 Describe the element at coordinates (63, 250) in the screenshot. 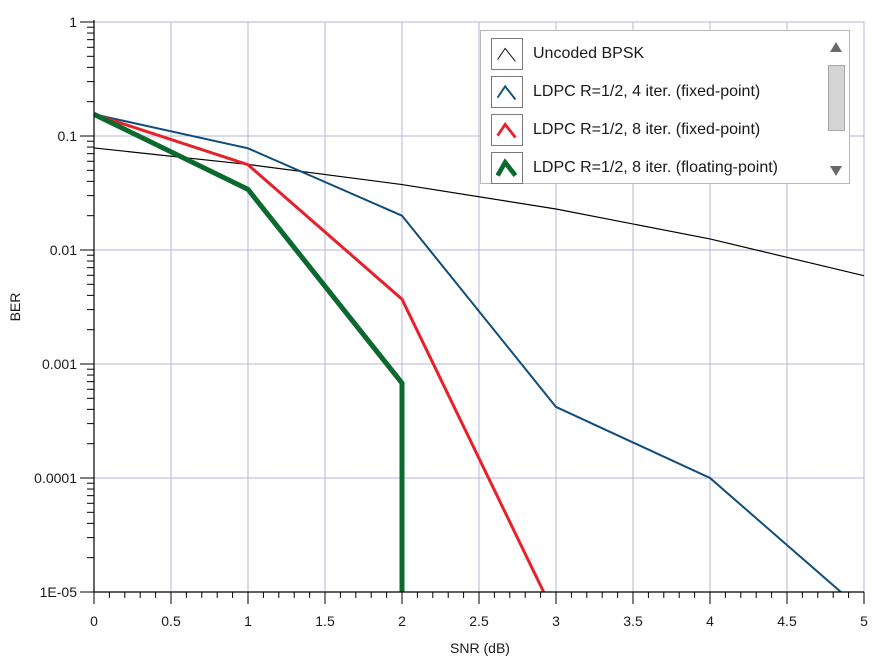

I see `y-tick-label: 0.01` at that location.